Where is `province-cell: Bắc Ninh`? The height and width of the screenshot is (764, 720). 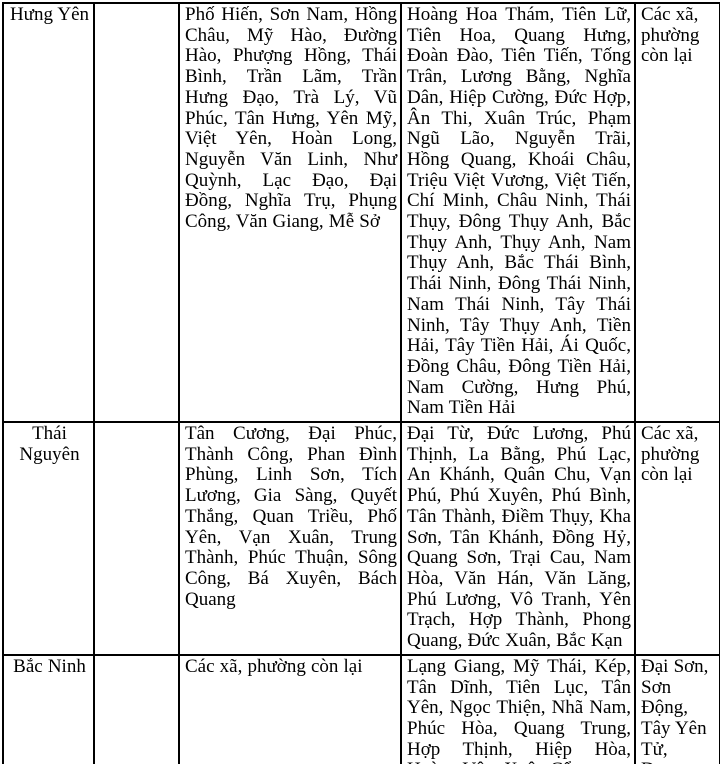
province-cell: Bắc Ninh is located at coordinates (48, 708).